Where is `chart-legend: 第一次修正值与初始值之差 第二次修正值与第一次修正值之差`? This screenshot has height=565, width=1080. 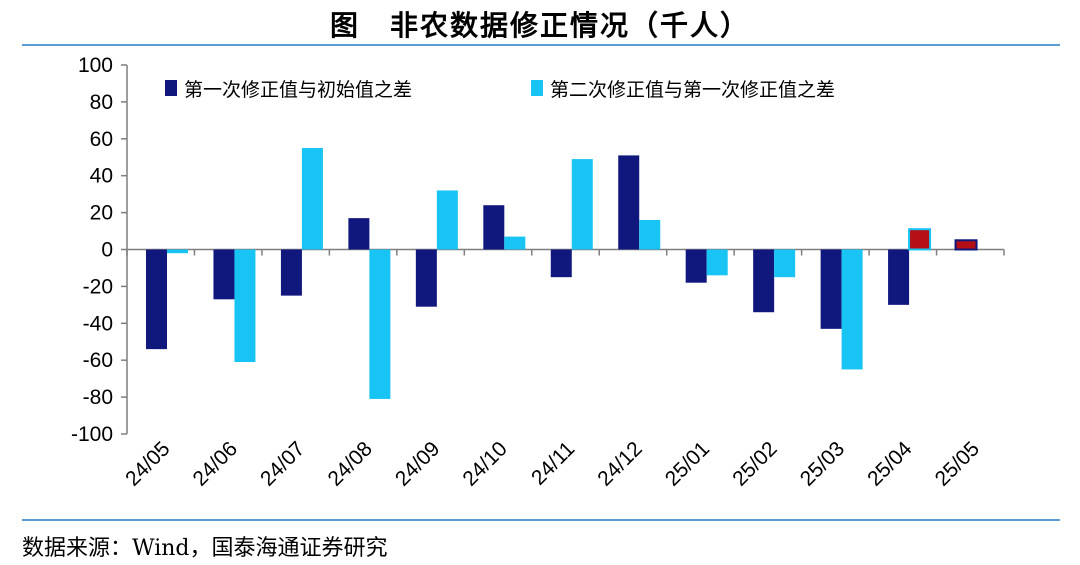
chart-legend: 第一次修正值与初始值之差 第二次修正值与第一次修正值之差 is located at coordinates (500, 90).